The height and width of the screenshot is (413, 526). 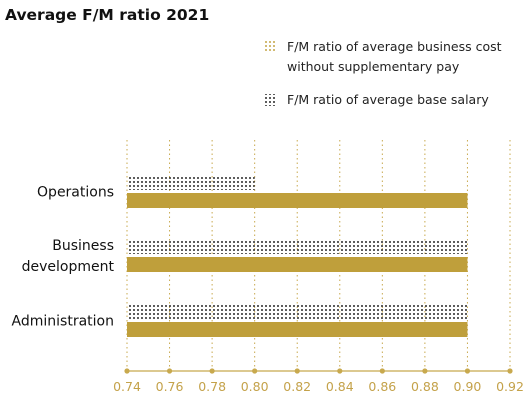 I want to click on x-tick-label: 0.82, so click(x=297, y=386).